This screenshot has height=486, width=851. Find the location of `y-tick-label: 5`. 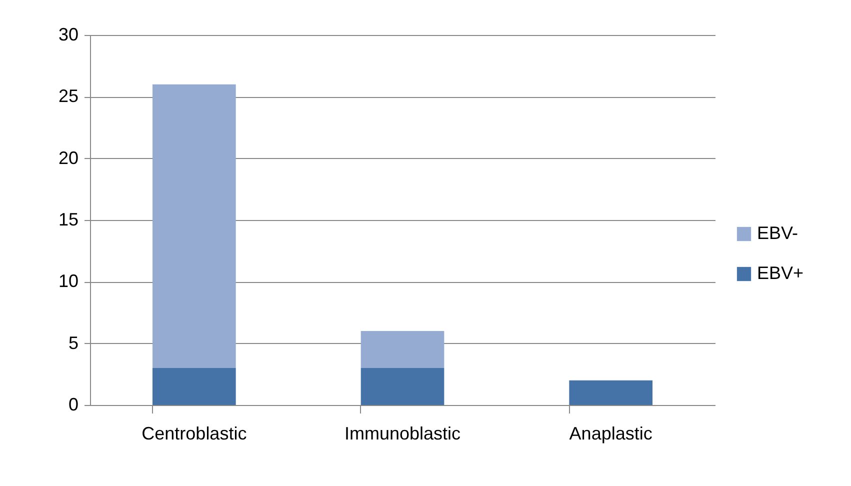

y-tick-label: 5 is located at coordinates (73, 342).